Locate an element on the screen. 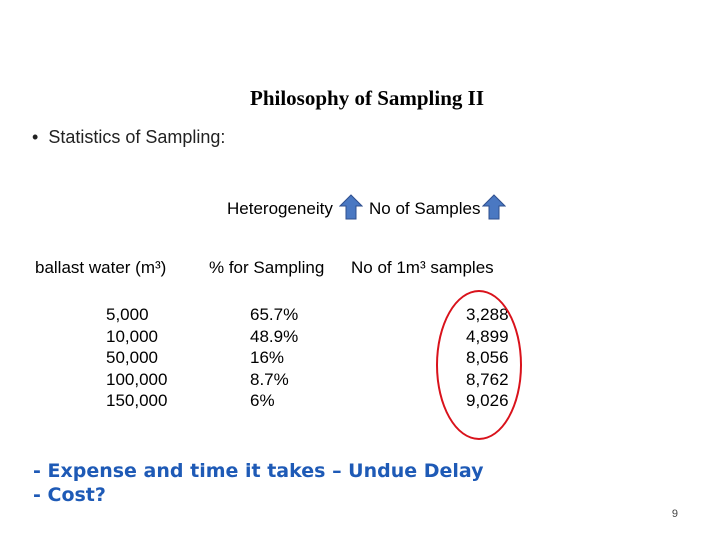  percent-value: 16% is located at coordinates (267, 357).